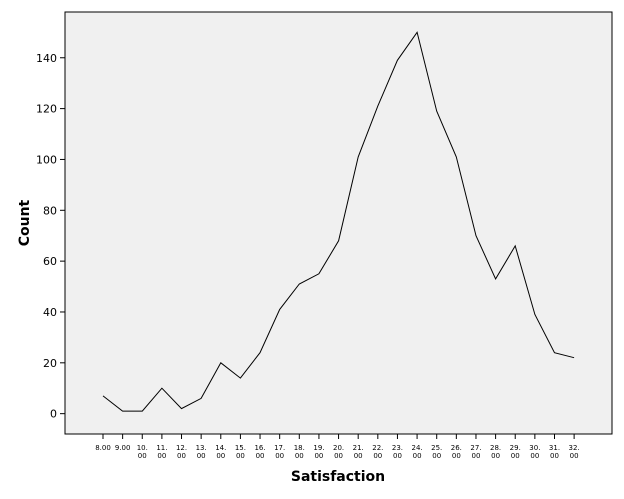  What do you see at coordinates (46, 109) in the screenshot?
I see `y-tick-label: 120` at bounding box center [46, 109].